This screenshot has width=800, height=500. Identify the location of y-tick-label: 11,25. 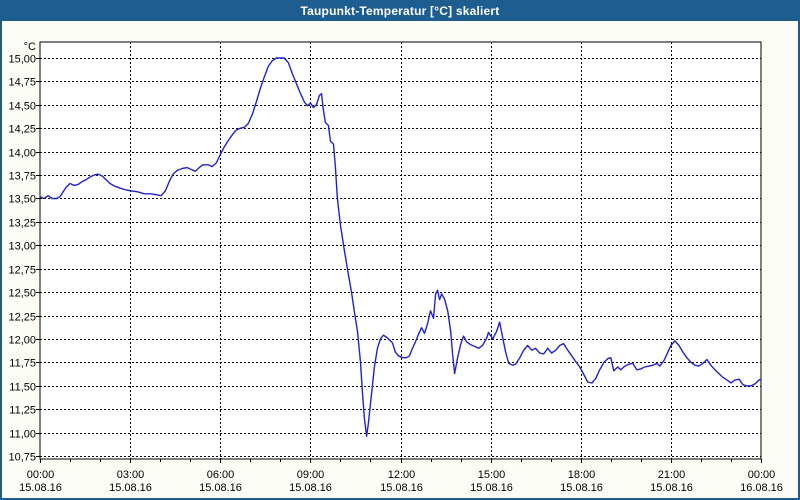
(22, 411).